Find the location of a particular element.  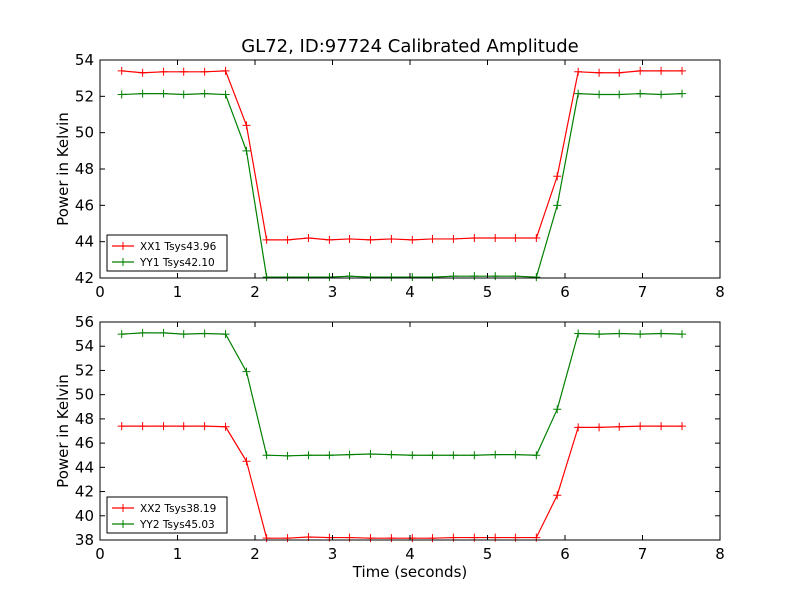

legend: XX1 Tsys43.96 YY1 Tsys42.10 is located at coordinates (167, 253).